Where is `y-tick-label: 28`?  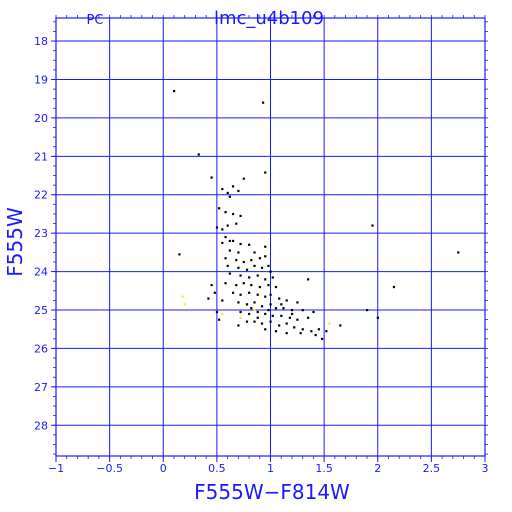 y-tick-label: 28 is located at coordinates (41, 425).